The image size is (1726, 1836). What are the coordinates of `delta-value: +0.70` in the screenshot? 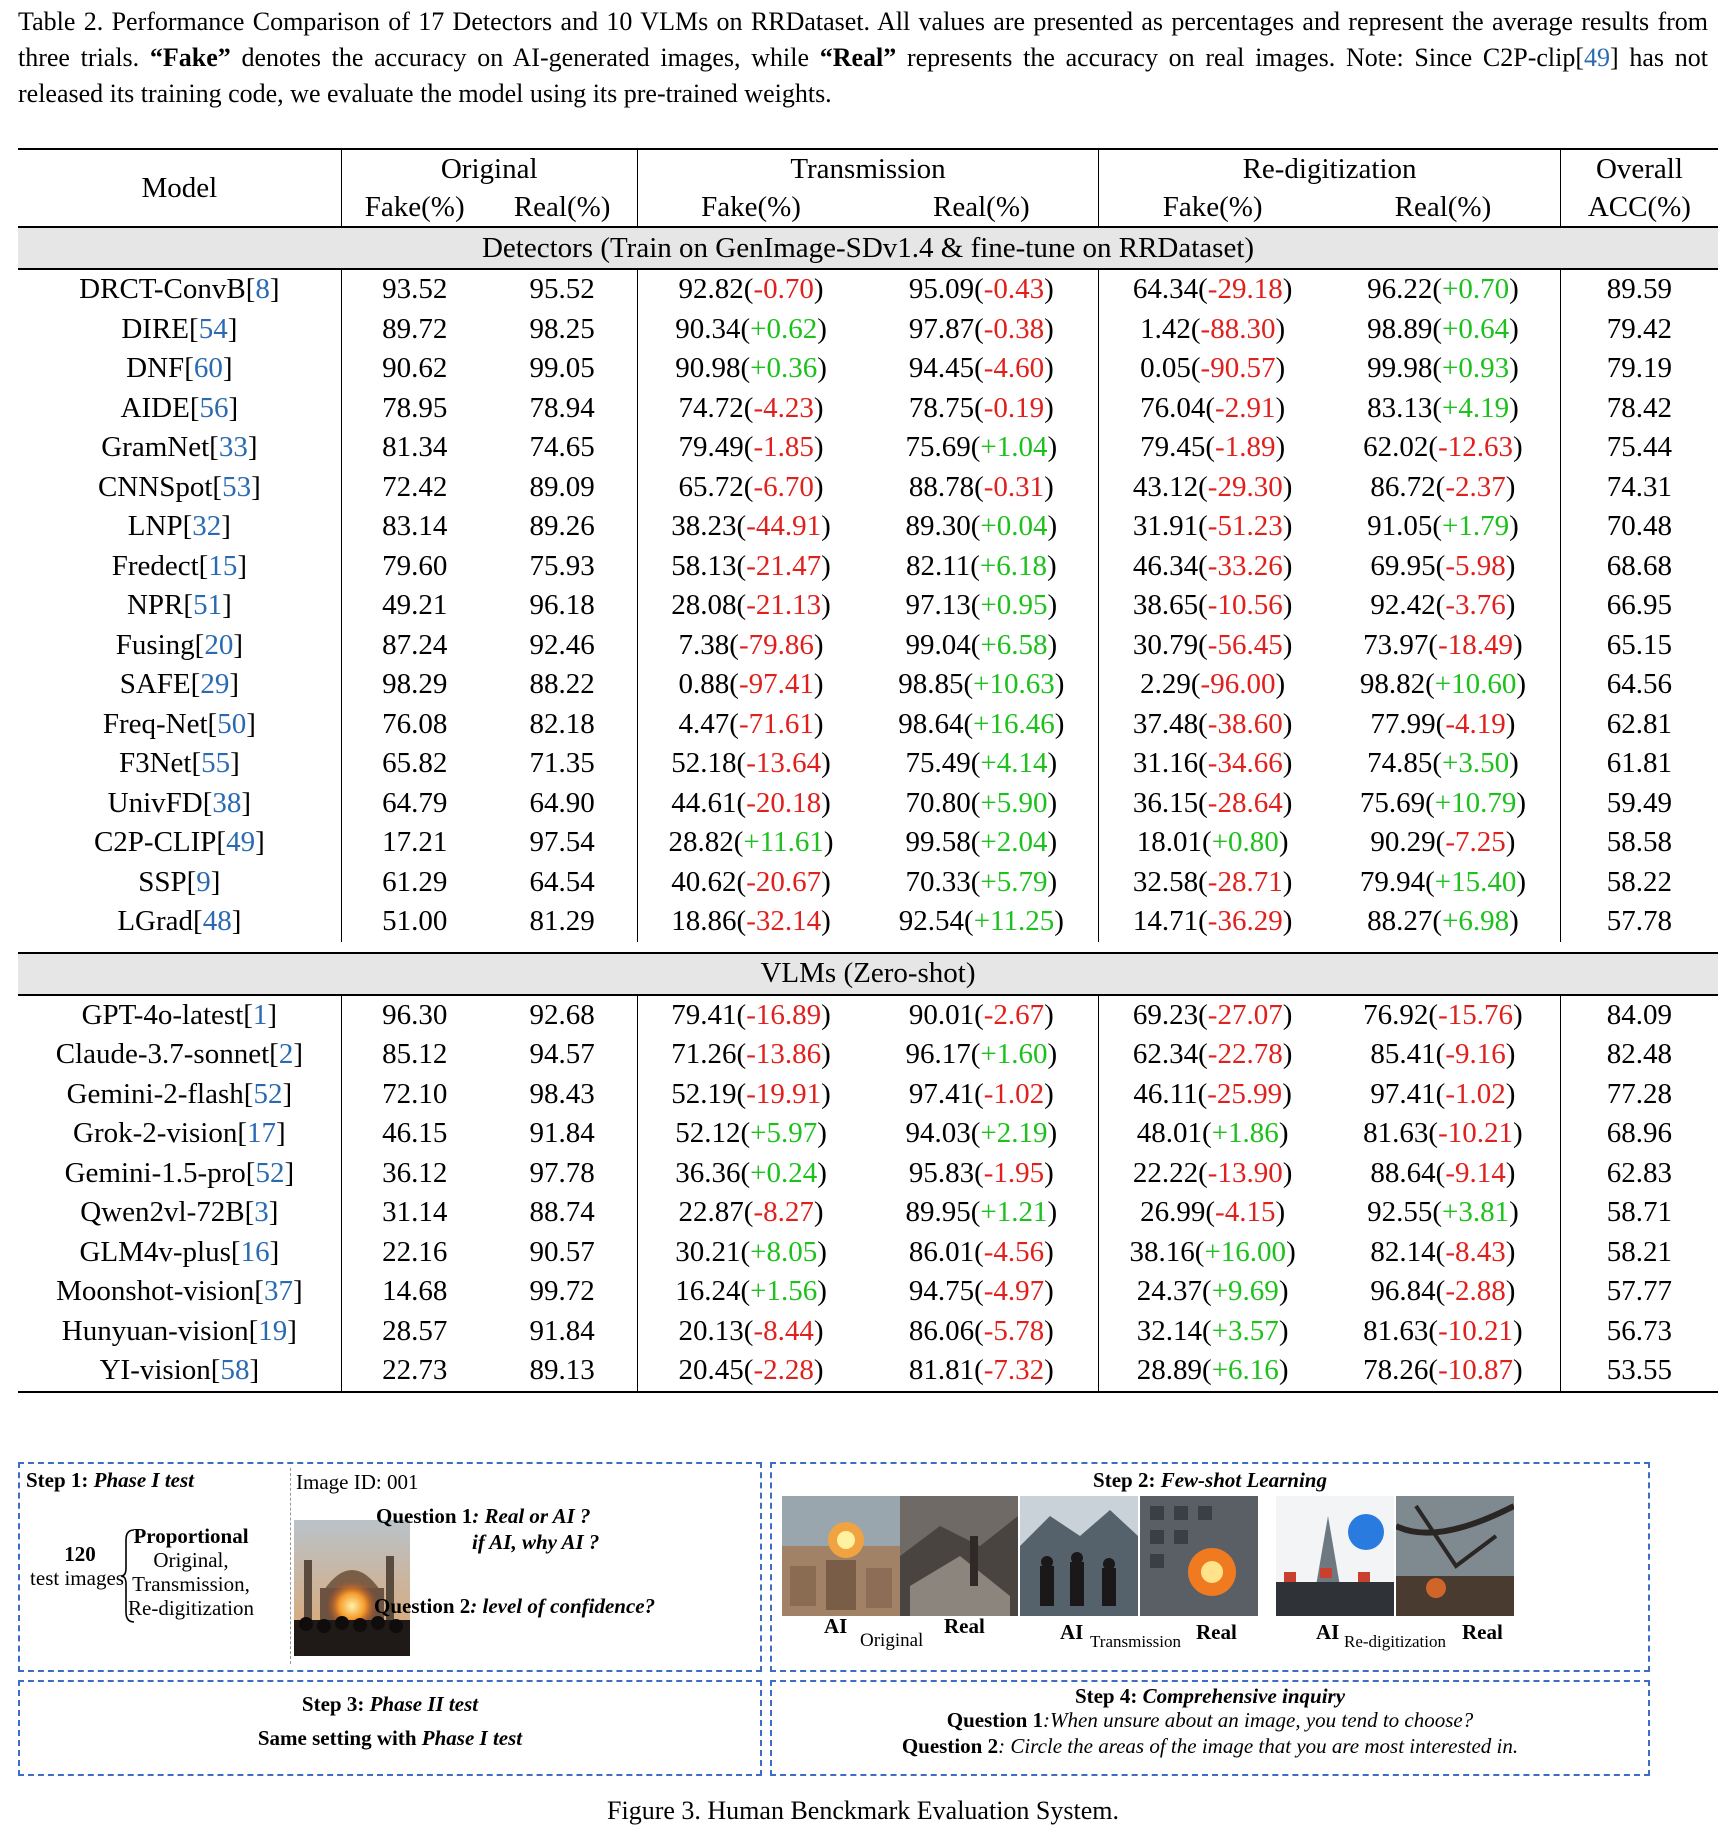 It's located at (1476, 289).